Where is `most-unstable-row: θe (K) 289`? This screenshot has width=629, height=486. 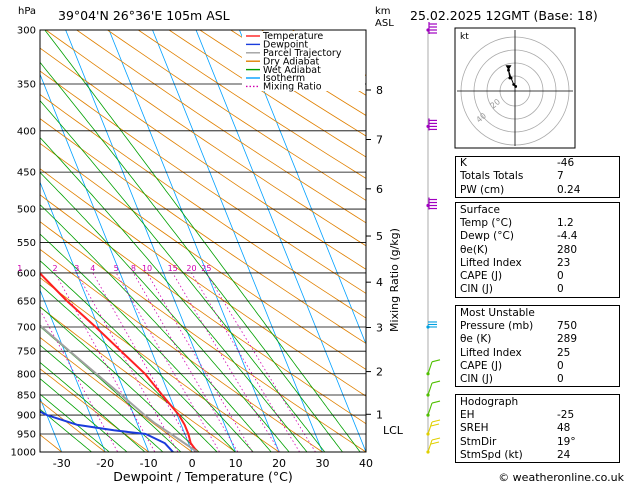 most-unstable-row: θe (K) 289 is located at coordinates (537, 339).